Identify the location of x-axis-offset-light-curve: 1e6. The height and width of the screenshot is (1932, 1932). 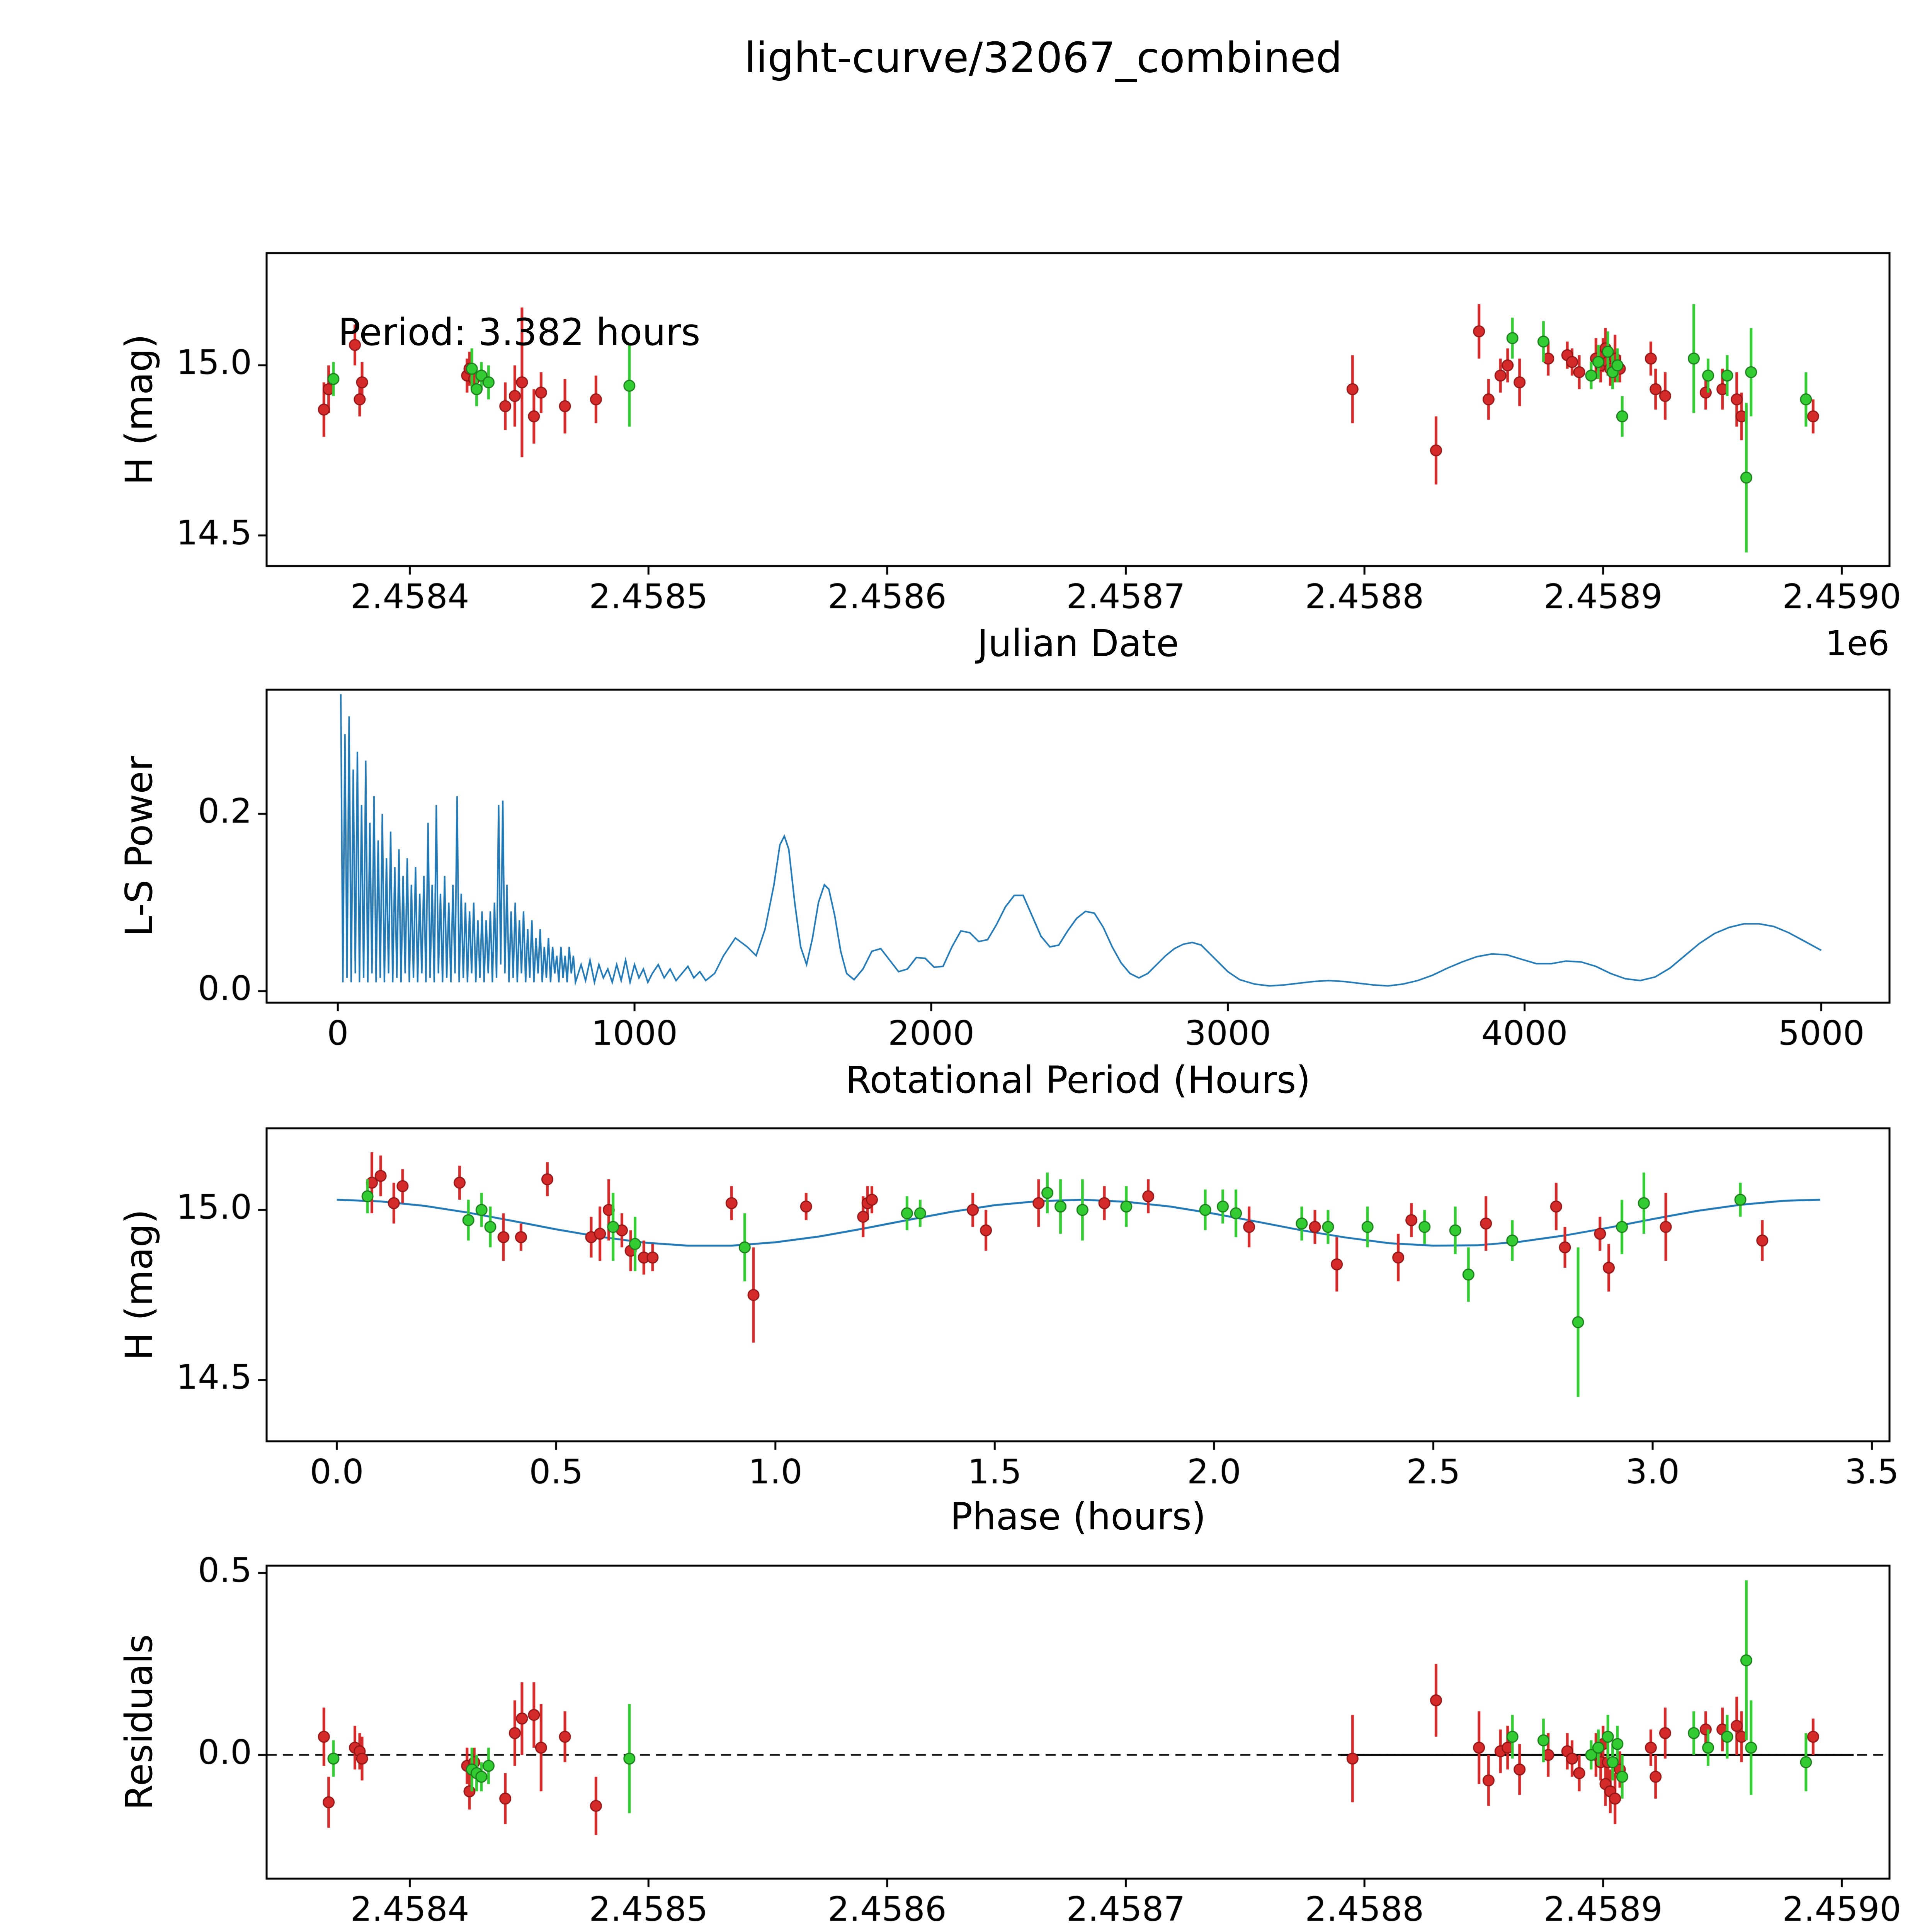
(1857, 643).